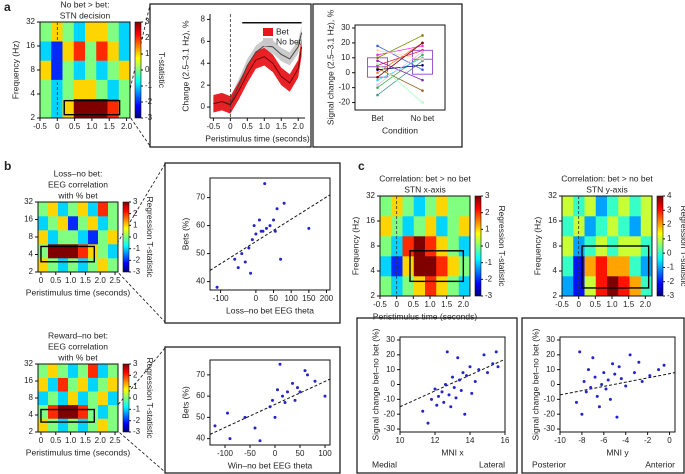  Describe the element at coordinates (250, 453) in the screenshot. I see `x-tick-label: -50` at that location.